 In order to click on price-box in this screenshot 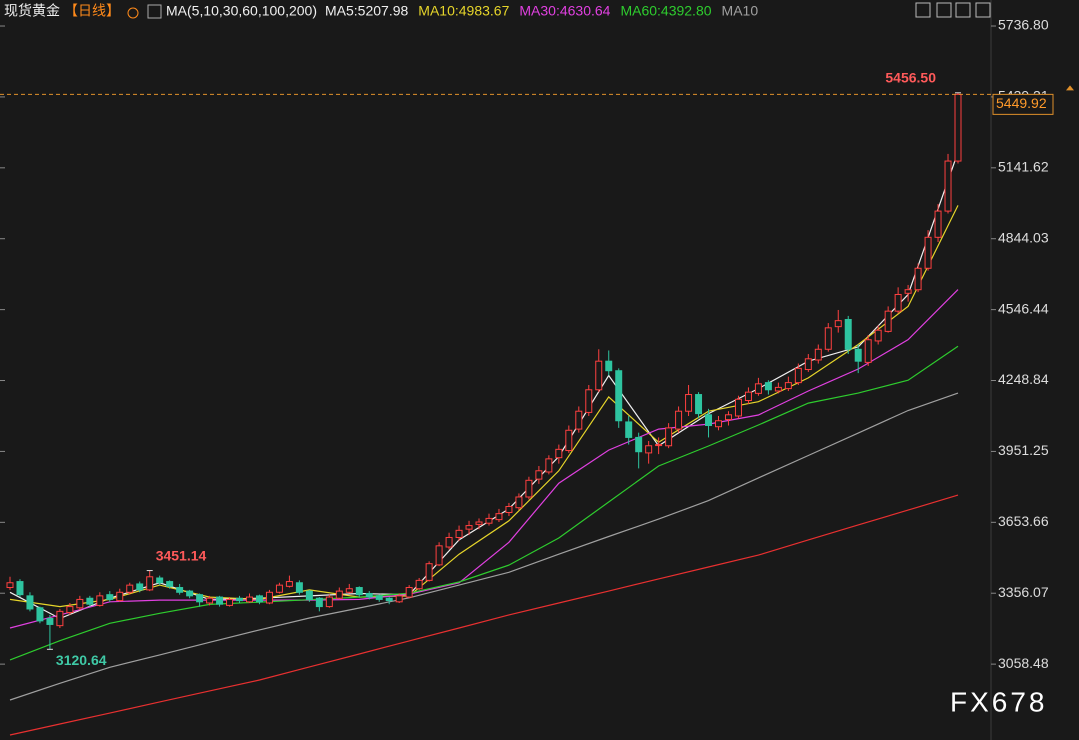, I will do `click(1023, 104)`.